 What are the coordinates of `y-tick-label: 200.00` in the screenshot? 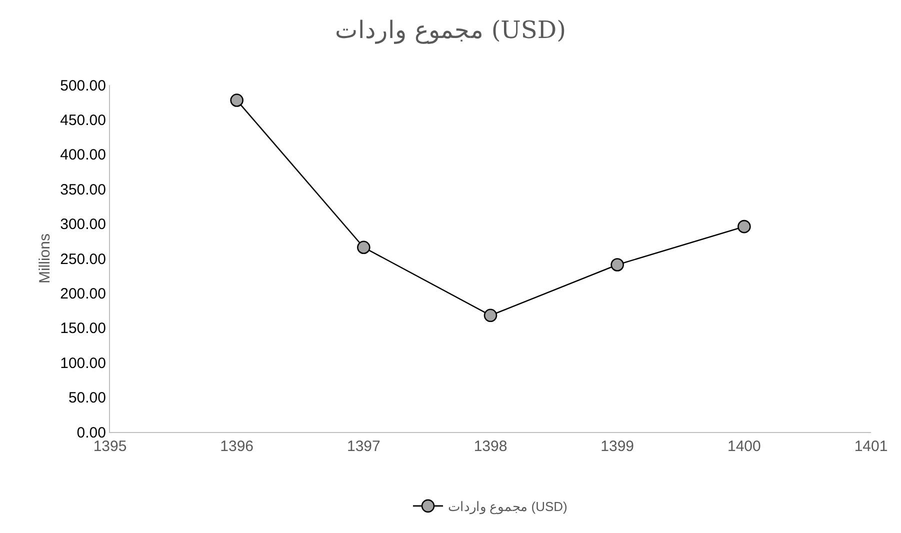 It's located at (83, 293).